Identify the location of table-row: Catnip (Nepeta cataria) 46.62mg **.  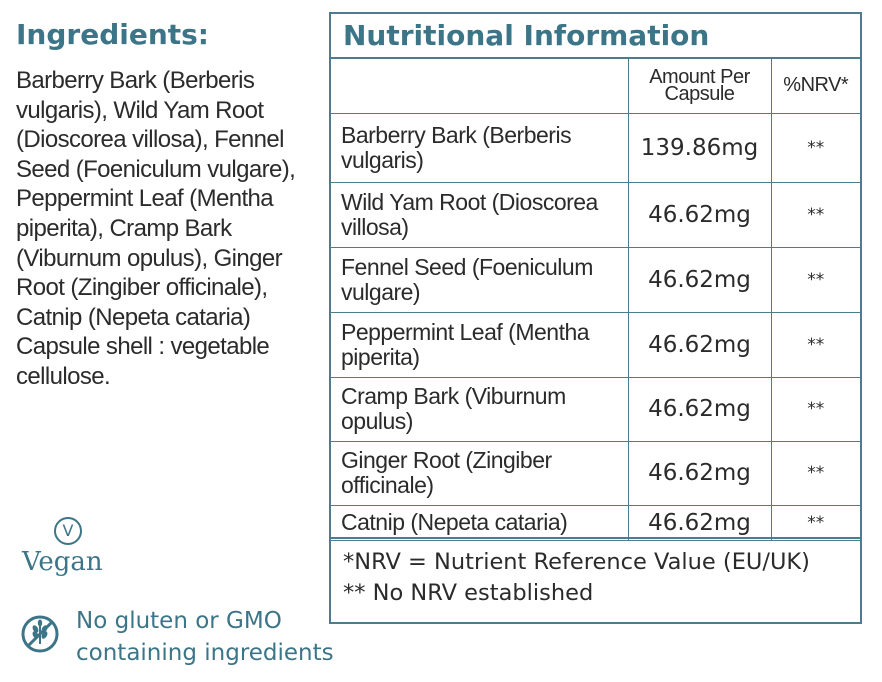
(595, 522).